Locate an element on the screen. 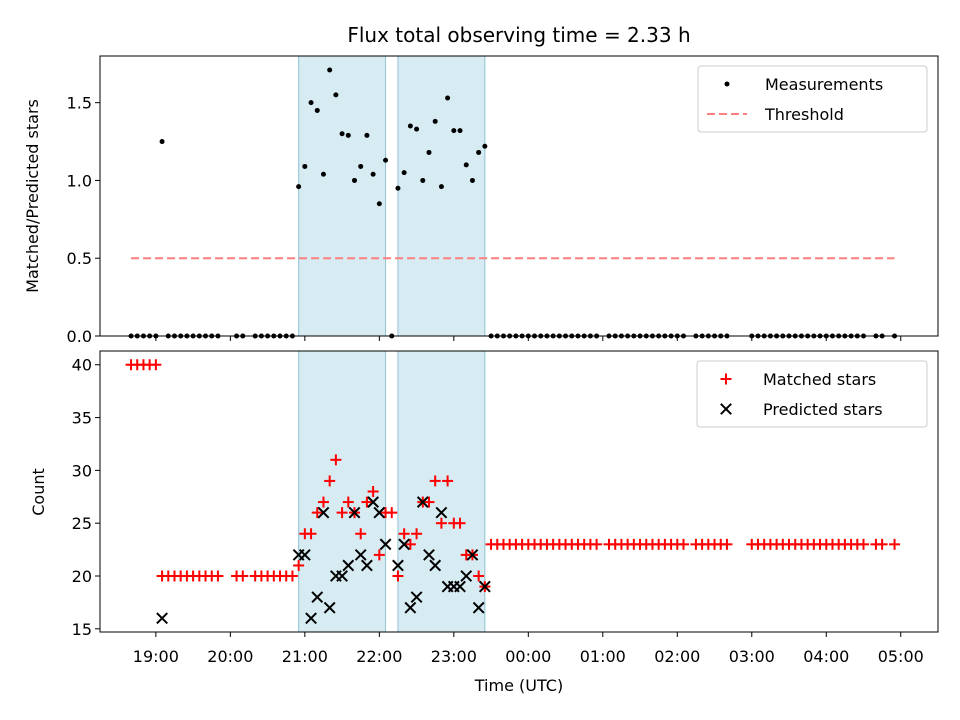 This screenshot has height=720, width=960. observing-window-shade is located at coordinates (342, 196).